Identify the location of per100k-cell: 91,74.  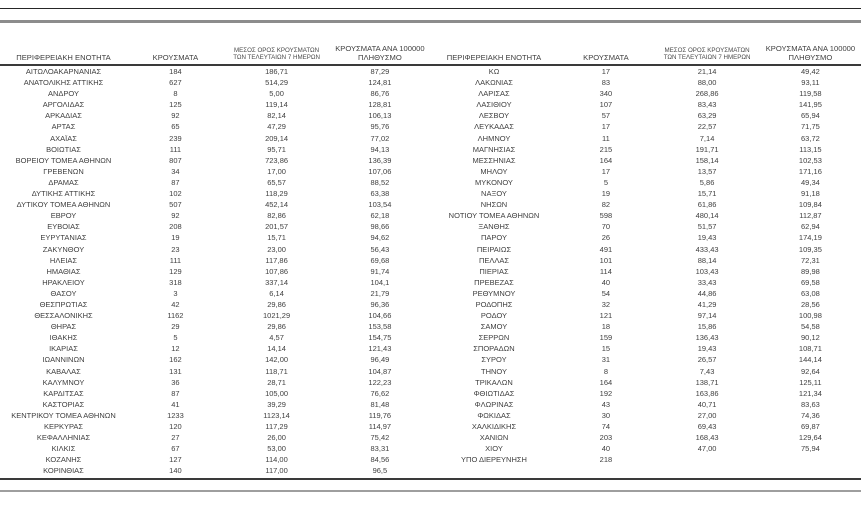
(380, 271).